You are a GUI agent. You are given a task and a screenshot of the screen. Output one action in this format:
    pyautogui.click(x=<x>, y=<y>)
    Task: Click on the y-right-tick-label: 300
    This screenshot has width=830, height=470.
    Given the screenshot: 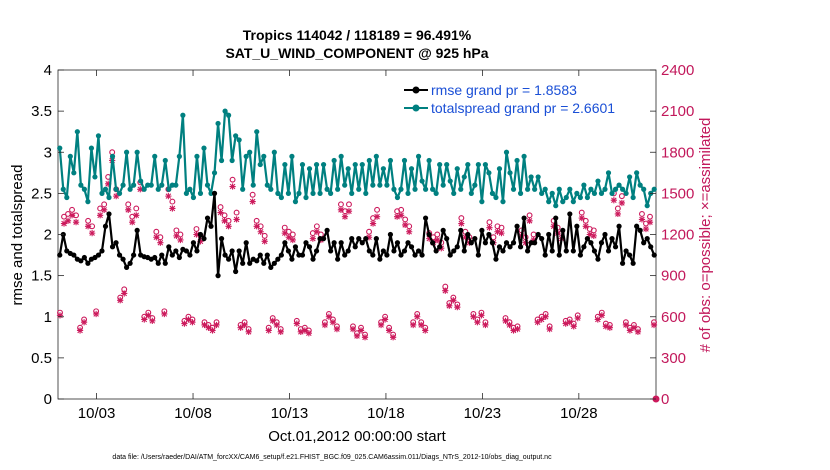 What is the action you would take?
    pyautogui.click(x=673, y=358)
    